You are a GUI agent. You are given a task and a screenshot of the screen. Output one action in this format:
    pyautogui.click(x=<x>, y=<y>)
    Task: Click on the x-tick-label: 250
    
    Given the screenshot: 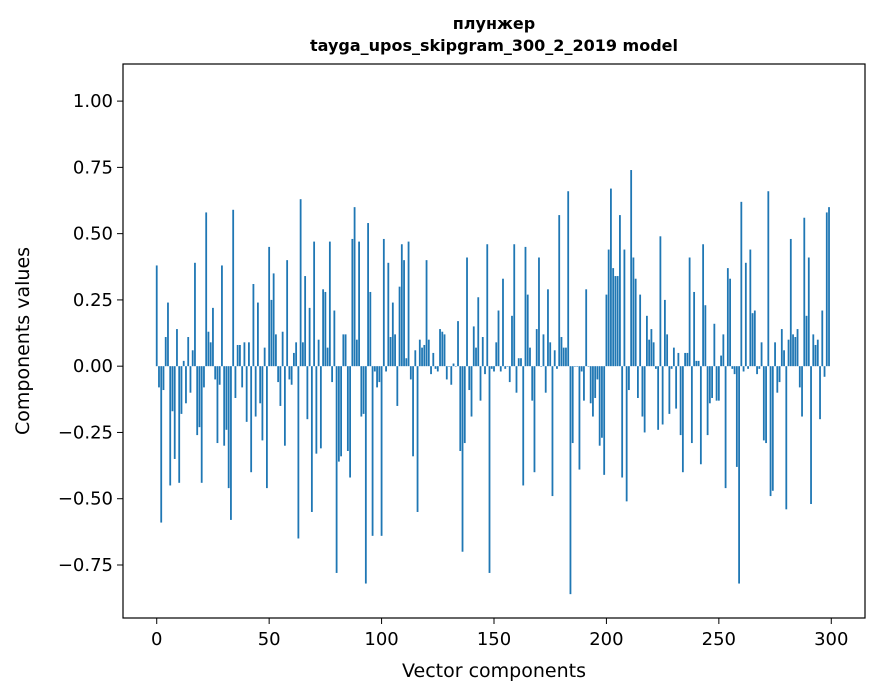 What is the action you would take?
    pyautogui.click(x=719, y=639)
    